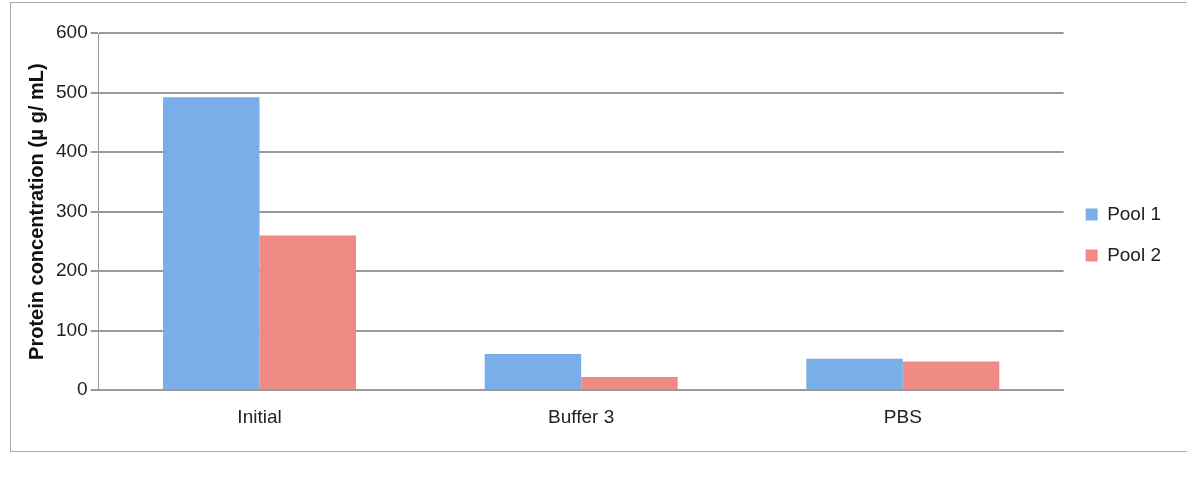  I want to click on y-tick-label: 500, so click(72, 91).